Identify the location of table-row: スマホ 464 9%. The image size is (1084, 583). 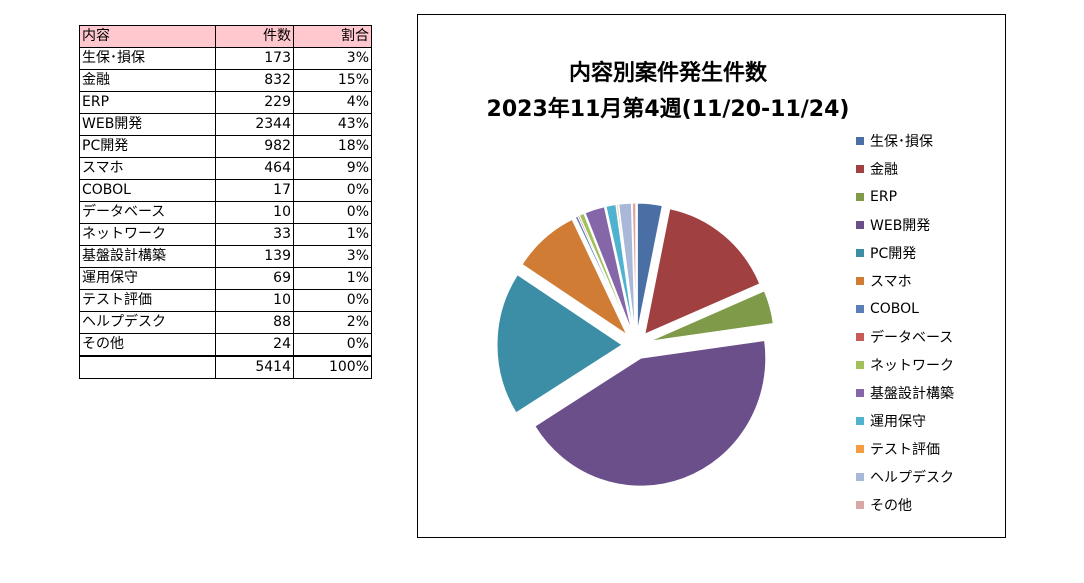
(225, 168).